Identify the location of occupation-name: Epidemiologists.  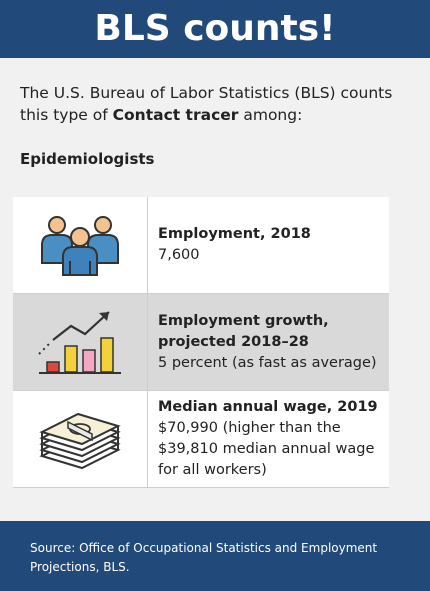
(87, 159).